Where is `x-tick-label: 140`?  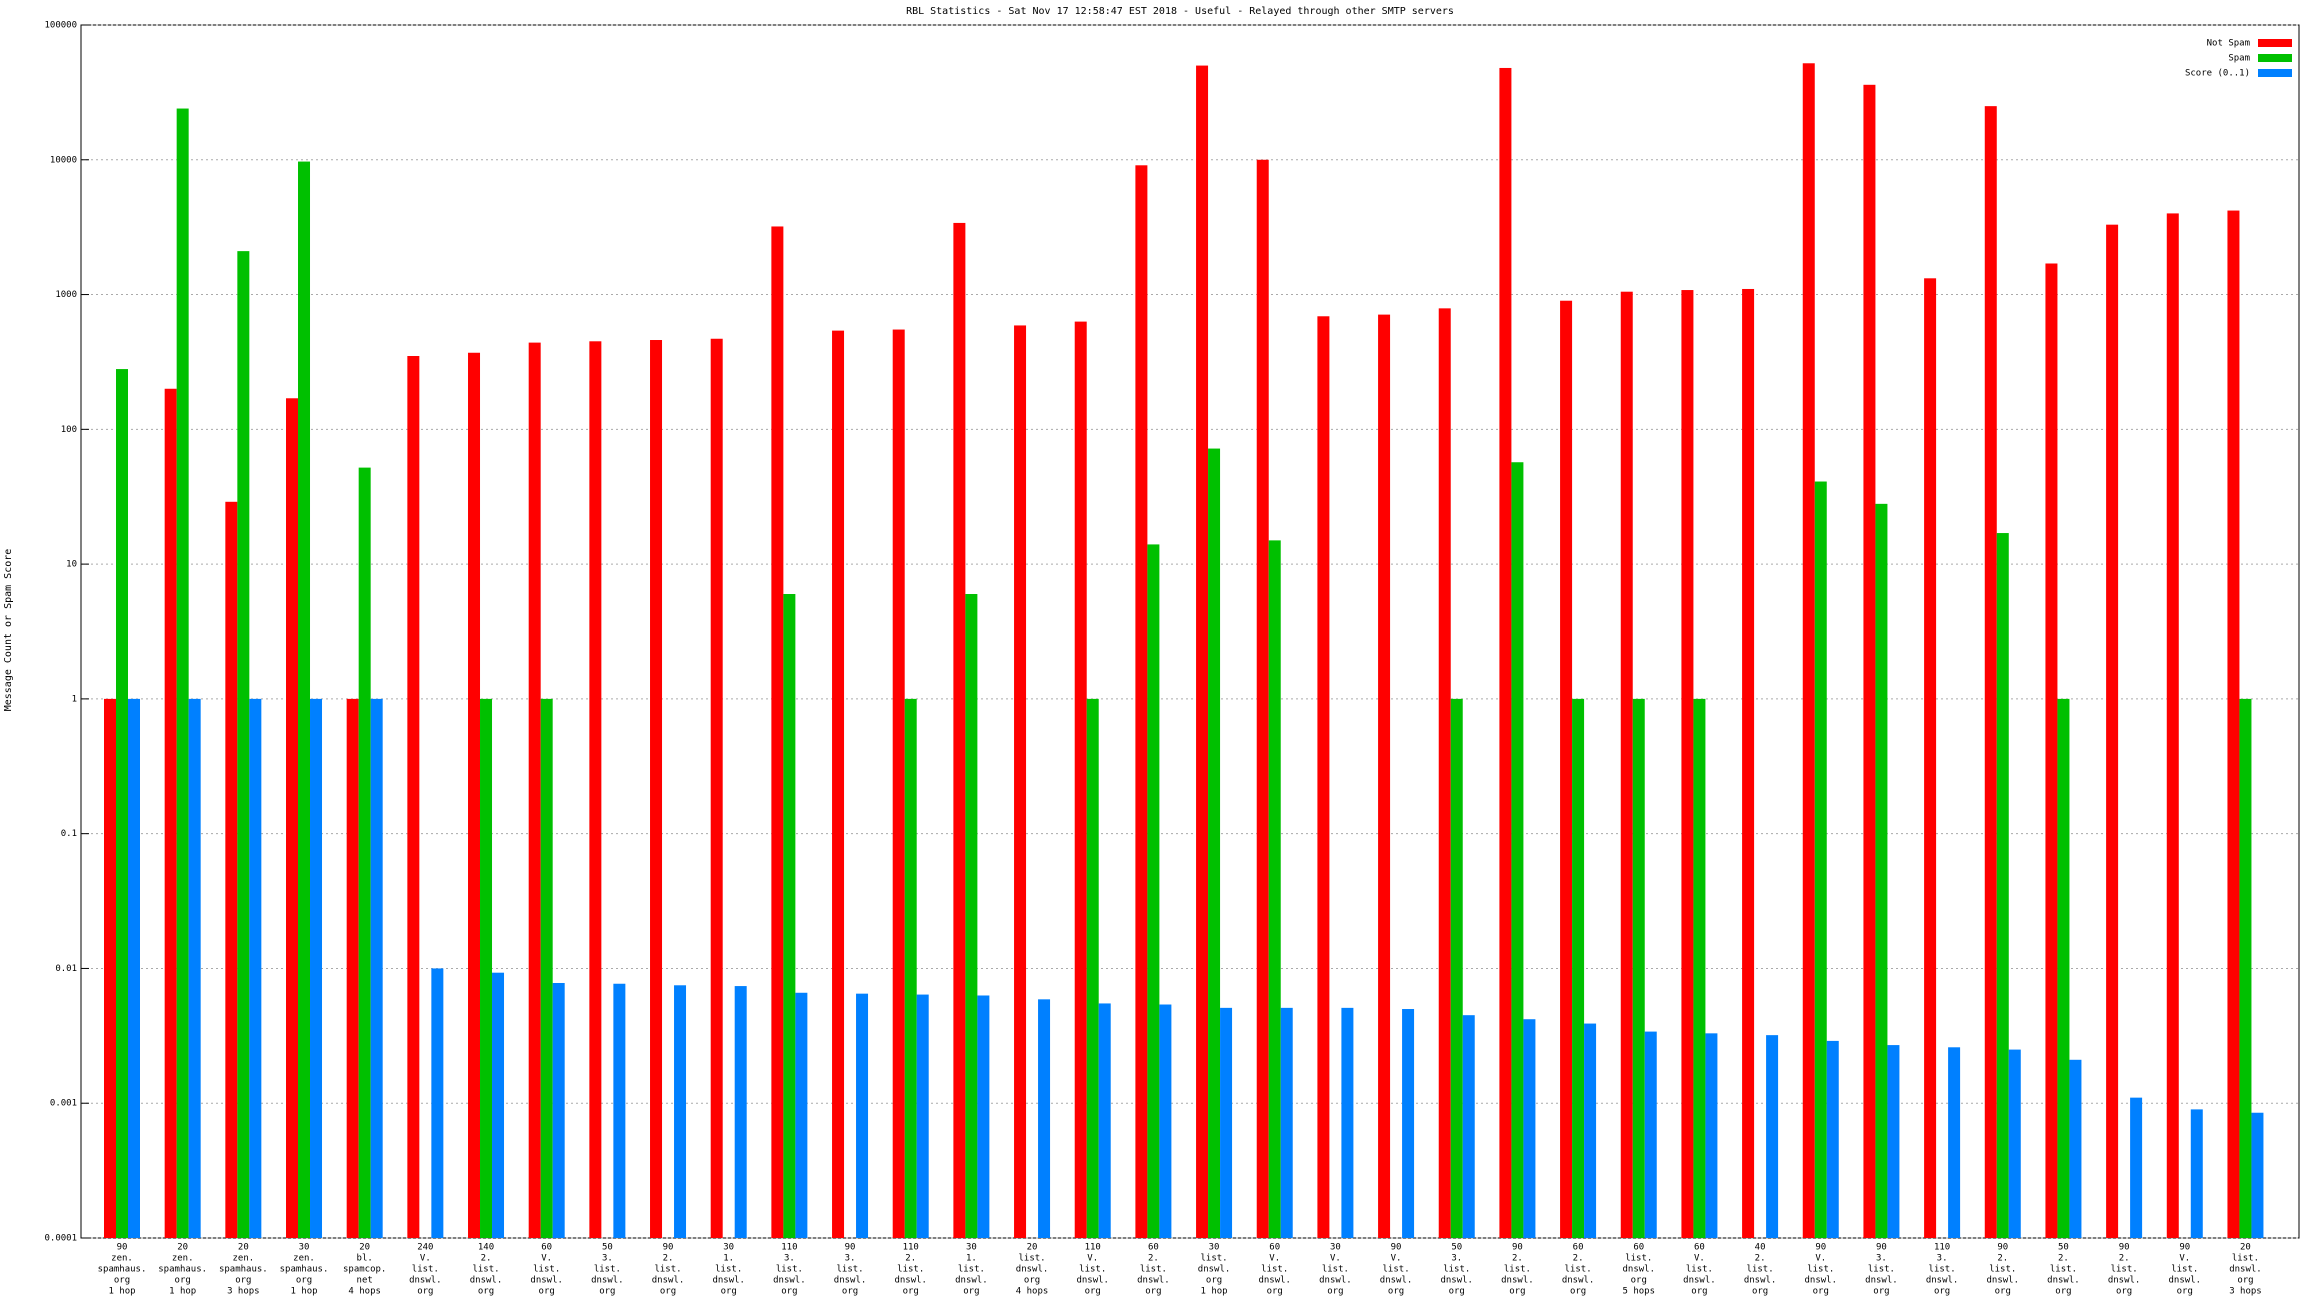 x-tick-label: 140 is located at coordinates (486, 1248).